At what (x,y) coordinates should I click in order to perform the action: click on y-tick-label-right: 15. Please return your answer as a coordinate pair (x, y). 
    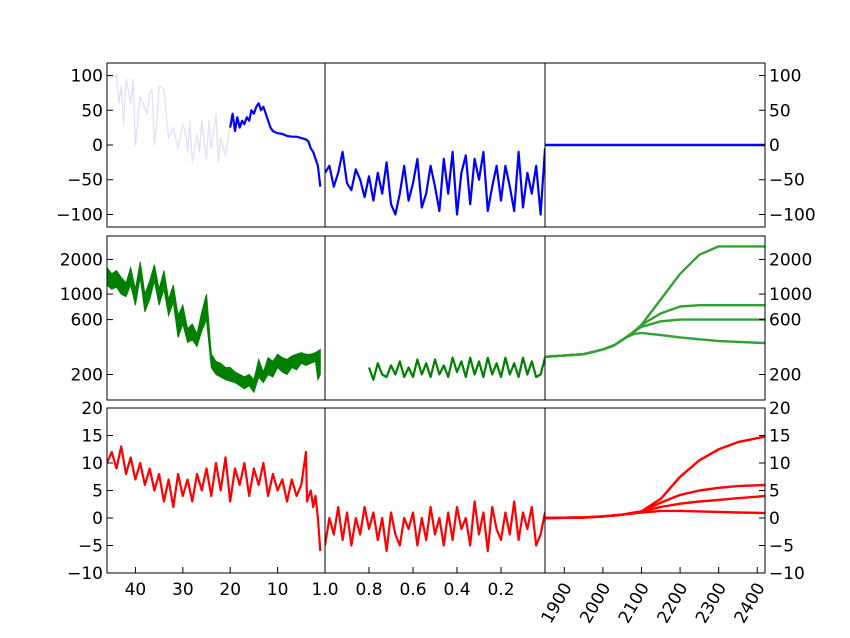
    Looking at the image, I should click on (780, 437).